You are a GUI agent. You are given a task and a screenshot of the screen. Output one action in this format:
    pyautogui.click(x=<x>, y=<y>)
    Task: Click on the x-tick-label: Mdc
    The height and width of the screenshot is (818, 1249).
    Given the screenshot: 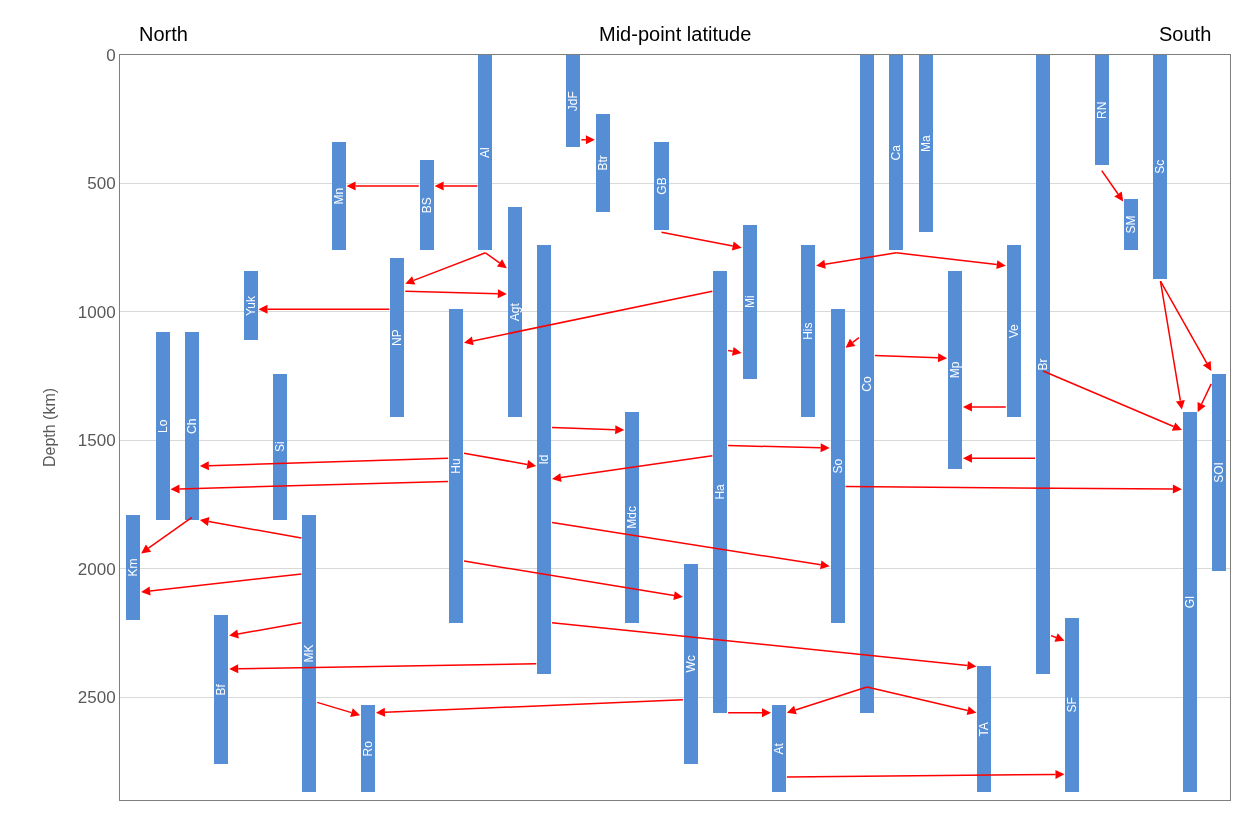 What is the action you would take?
    pyautogui.click(x=632, y=517)
    